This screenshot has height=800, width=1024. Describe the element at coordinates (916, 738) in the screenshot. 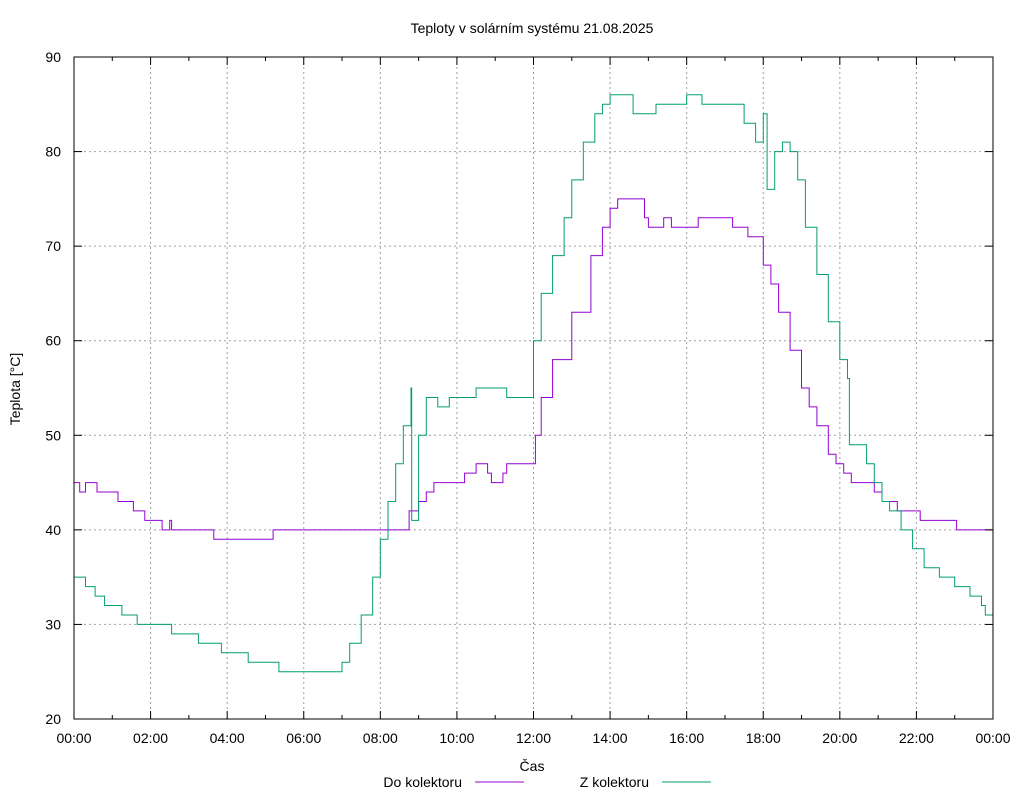

I see `x-tick-label: 22:00` at that location.